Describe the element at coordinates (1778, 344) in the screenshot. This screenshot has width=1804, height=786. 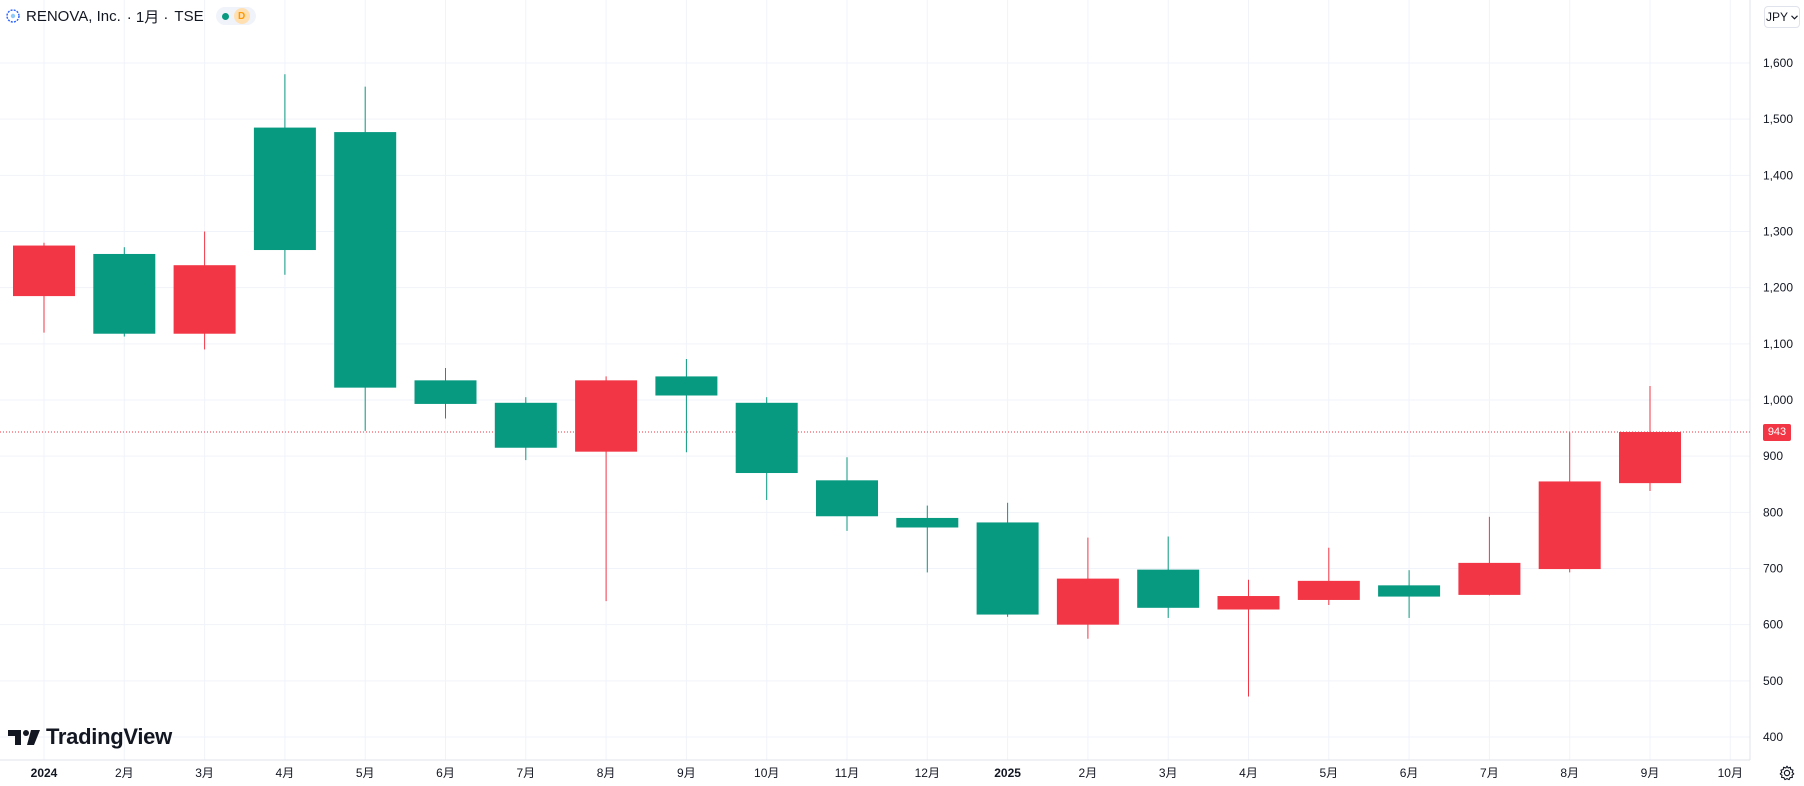
I see `y-tick-label: 1,100` at that location.